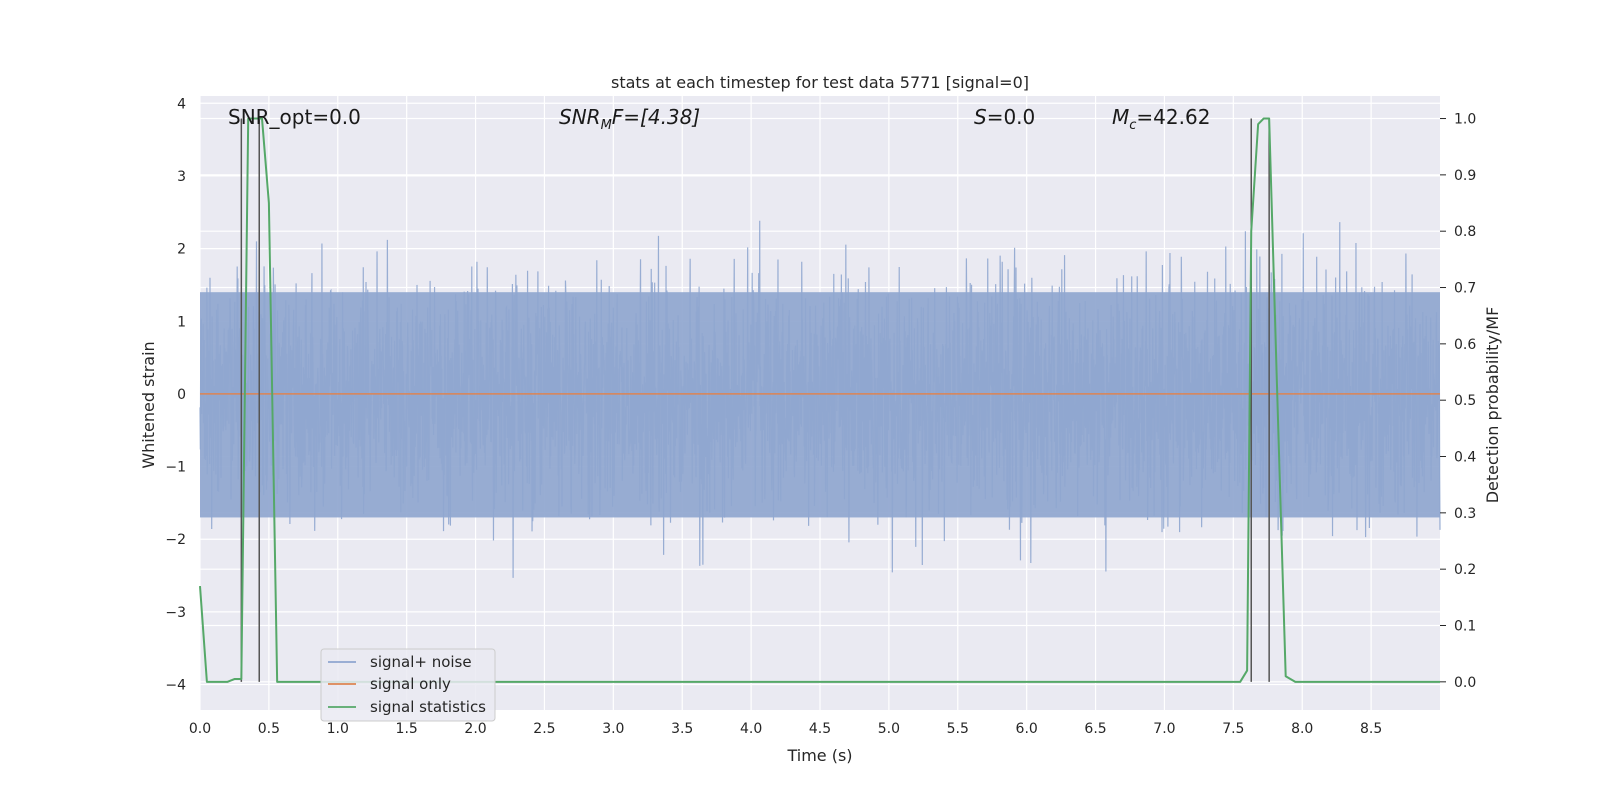 The width and height of the screenshot is (1600, 800). I want to click on x-tick-label: 4.0, so click(751, 729).